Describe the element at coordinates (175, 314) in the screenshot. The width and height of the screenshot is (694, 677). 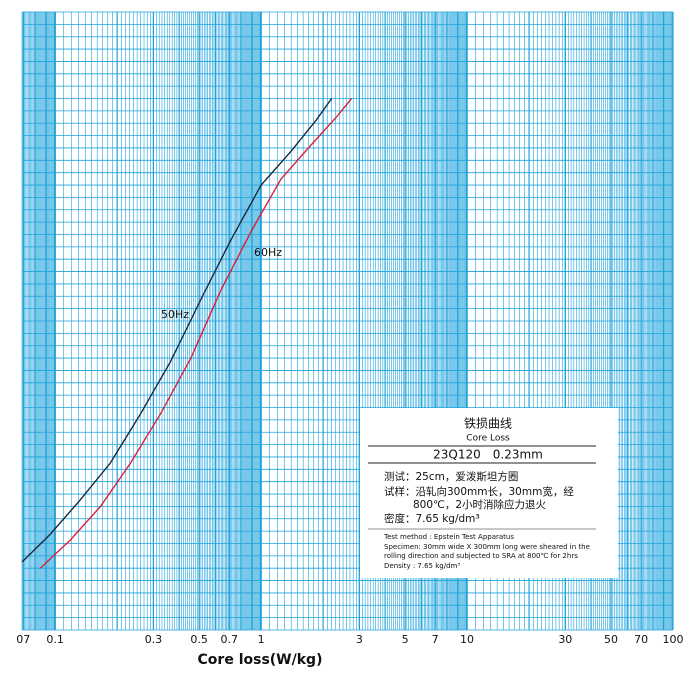
I see `series-label: 50Hz` at that location.